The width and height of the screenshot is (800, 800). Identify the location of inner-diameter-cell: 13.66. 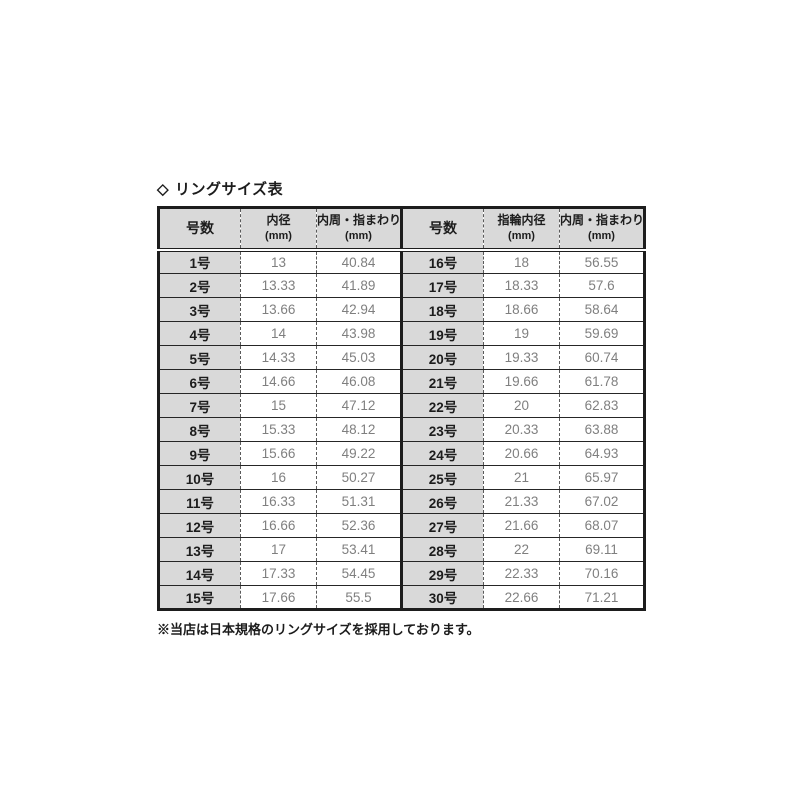
(278, 309).